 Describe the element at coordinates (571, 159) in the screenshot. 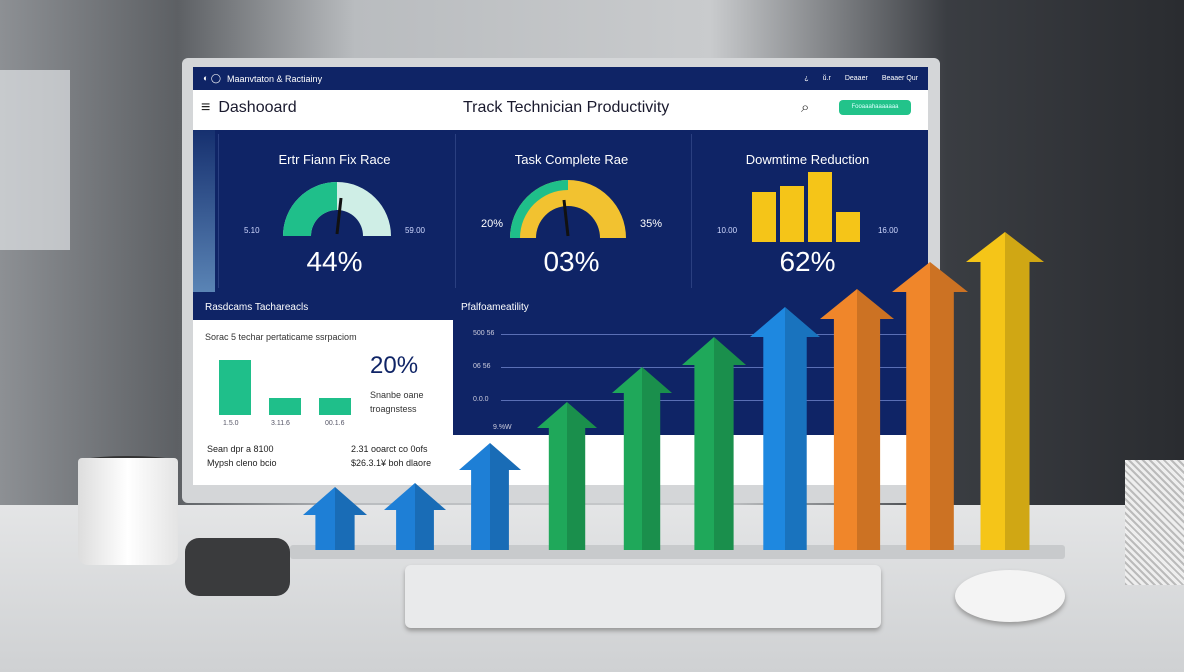

I see `kpi-title: Task Complete Rae` at that location.